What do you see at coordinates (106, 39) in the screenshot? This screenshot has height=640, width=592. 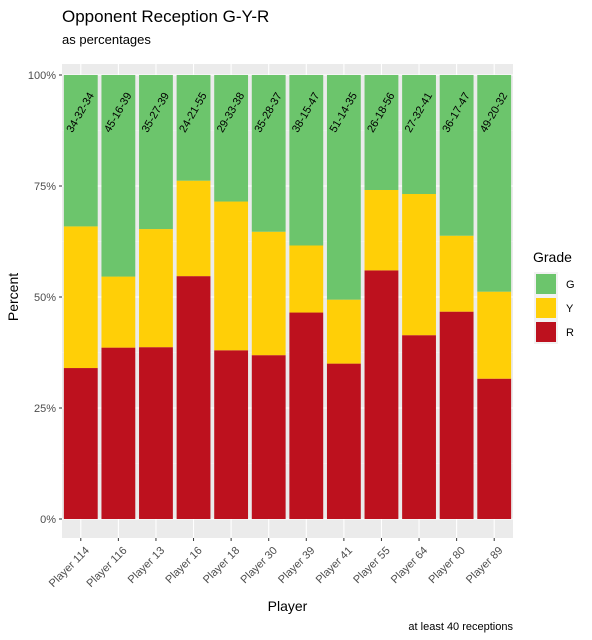 I see `chart-subtitle: as percentages` at bounding box center [106, 39].